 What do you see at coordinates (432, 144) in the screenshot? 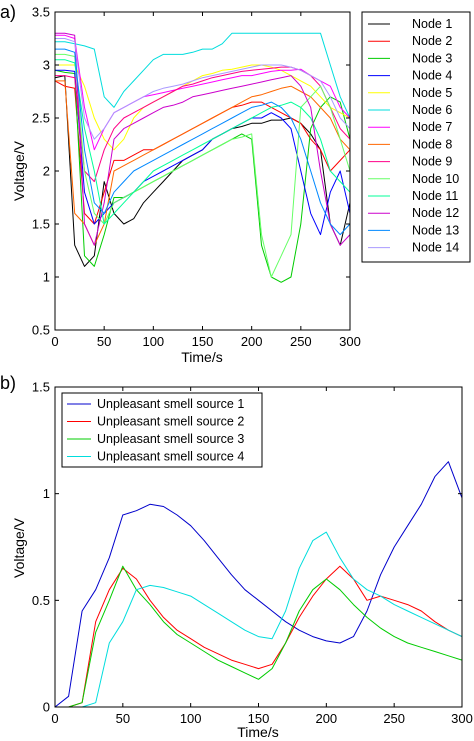
I see `panel-a-legend-label-8: Node 8` at bounding box center [432, 144].